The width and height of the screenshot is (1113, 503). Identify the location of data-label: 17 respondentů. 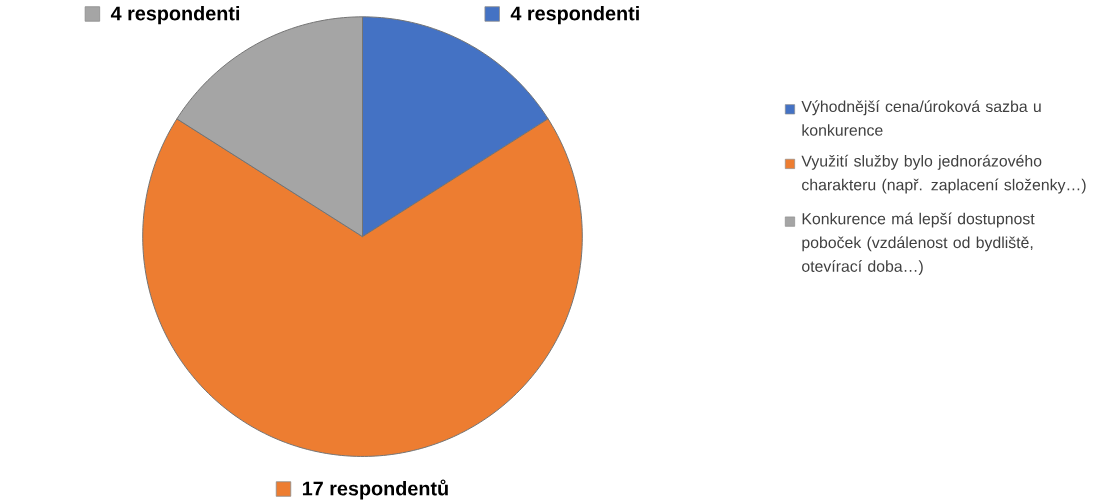
(375, 489).